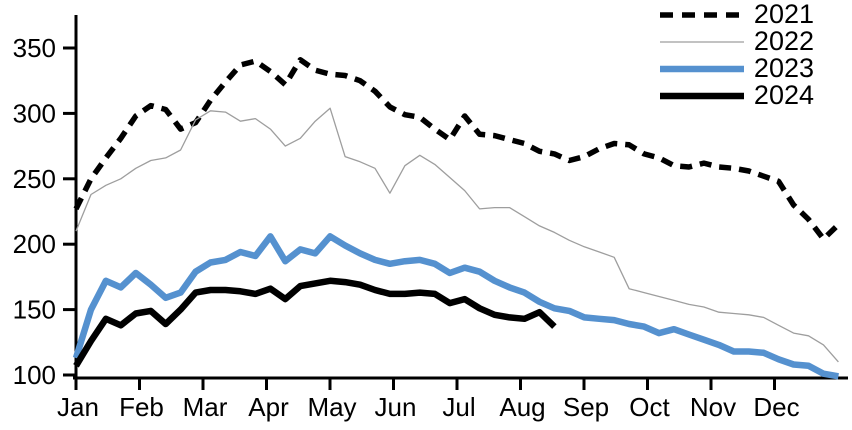 The image size is (852, 430). I want to click on y-tick-label: 200, so click(34, 244).